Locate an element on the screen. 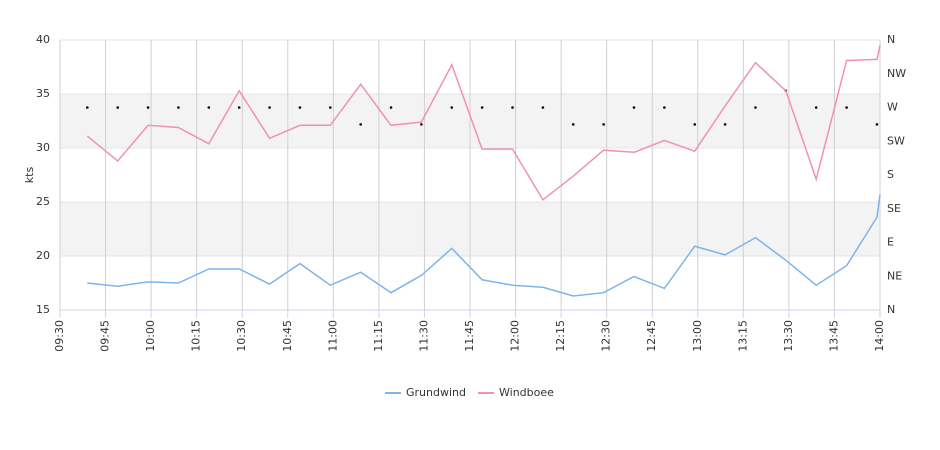 This screenshot has width=940, height=450. y2-tick-label: W is located at coordinates (892, 107).